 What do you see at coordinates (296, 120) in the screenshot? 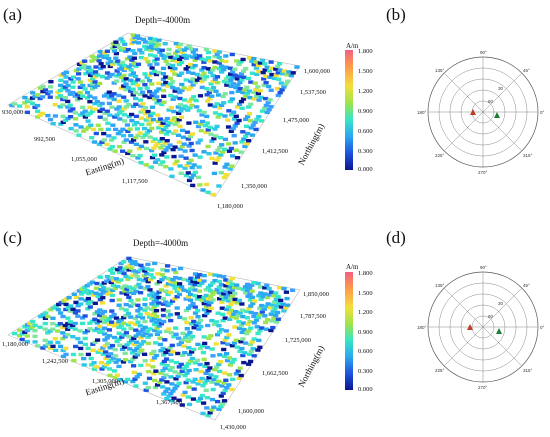
I see `northing-tick: 1,475,000` at bounding box center [296, 120].